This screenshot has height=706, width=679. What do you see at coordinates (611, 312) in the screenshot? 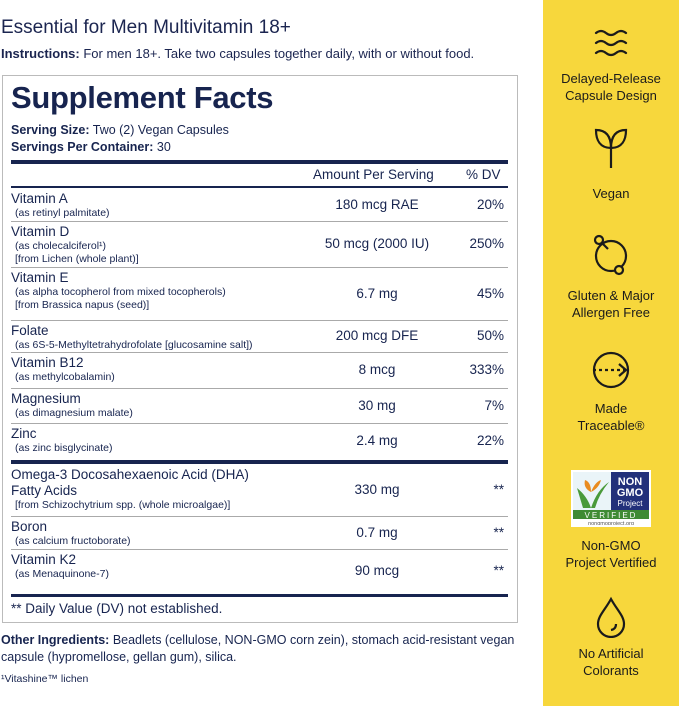
I see `feature-label: Allergen Free` at bounding box center [611, 312].